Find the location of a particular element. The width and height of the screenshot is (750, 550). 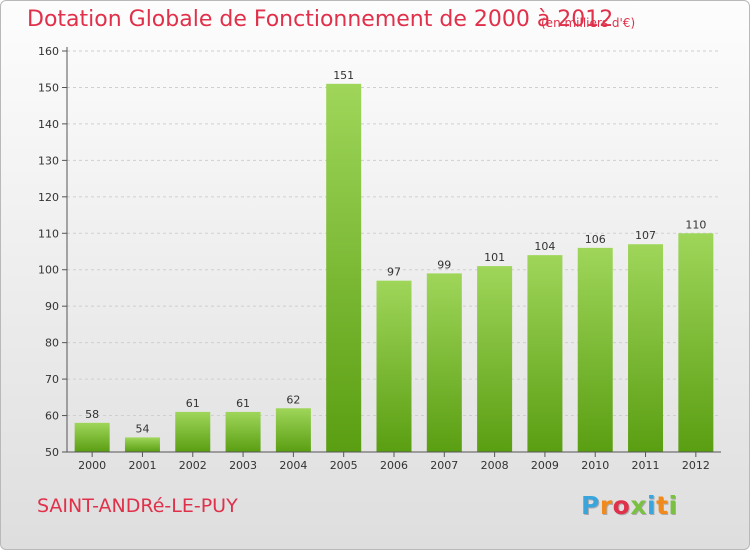

x-tick-label: 2009 is located at coordinates (545, 465).